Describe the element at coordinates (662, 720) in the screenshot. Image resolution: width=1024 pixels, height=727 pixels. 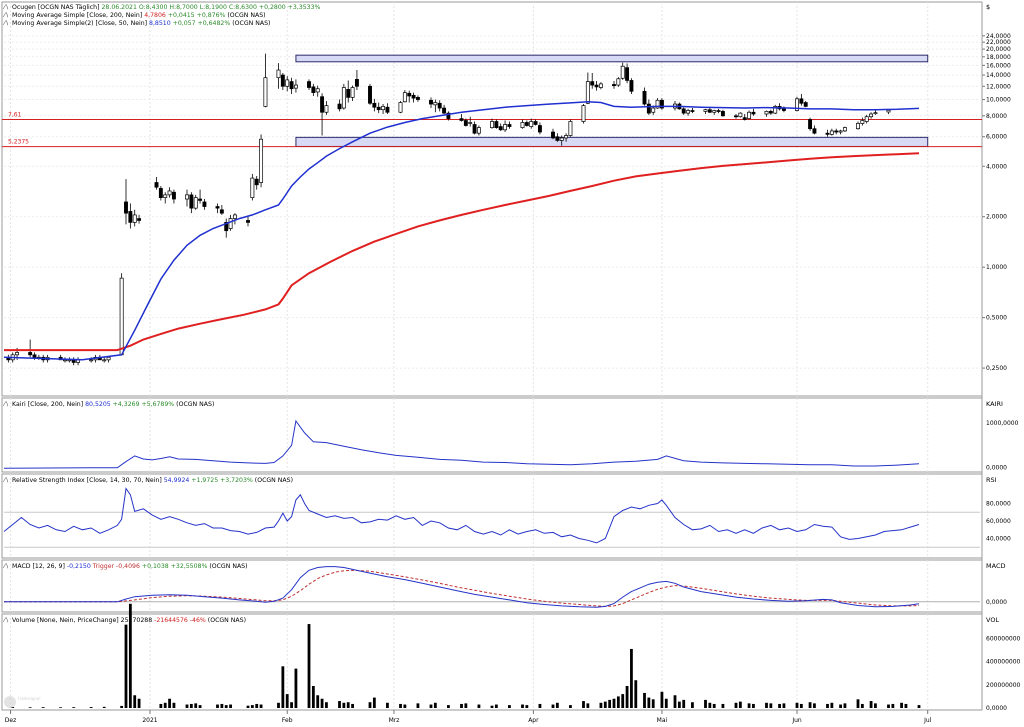
I see `x-tick-label: Mai` at that location.